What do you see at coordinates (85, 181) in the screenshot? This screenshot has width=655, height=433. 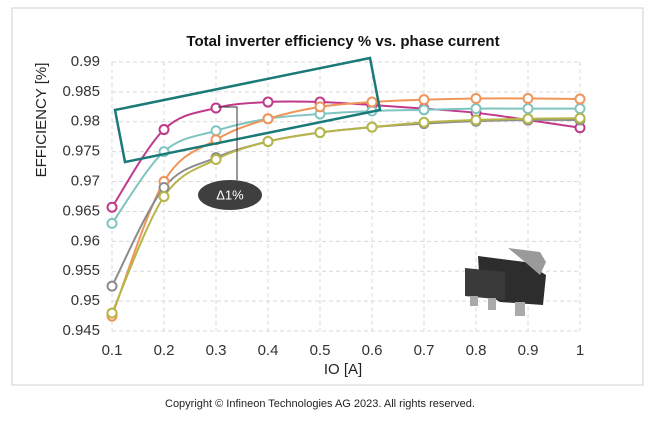 I see `y-tick-label: 0.97` at bounding box center [85, 181].